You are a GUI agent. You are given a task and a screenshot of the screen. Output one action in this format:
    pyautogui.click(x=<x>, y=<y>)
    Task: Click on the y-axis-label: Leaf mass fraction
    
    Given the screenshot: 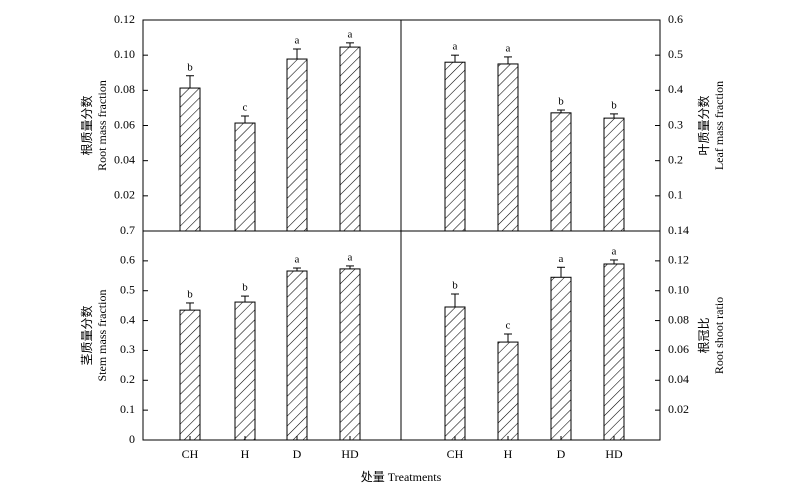 What is the action you would take?
    pyautogui.click(x=719, y=125)
    